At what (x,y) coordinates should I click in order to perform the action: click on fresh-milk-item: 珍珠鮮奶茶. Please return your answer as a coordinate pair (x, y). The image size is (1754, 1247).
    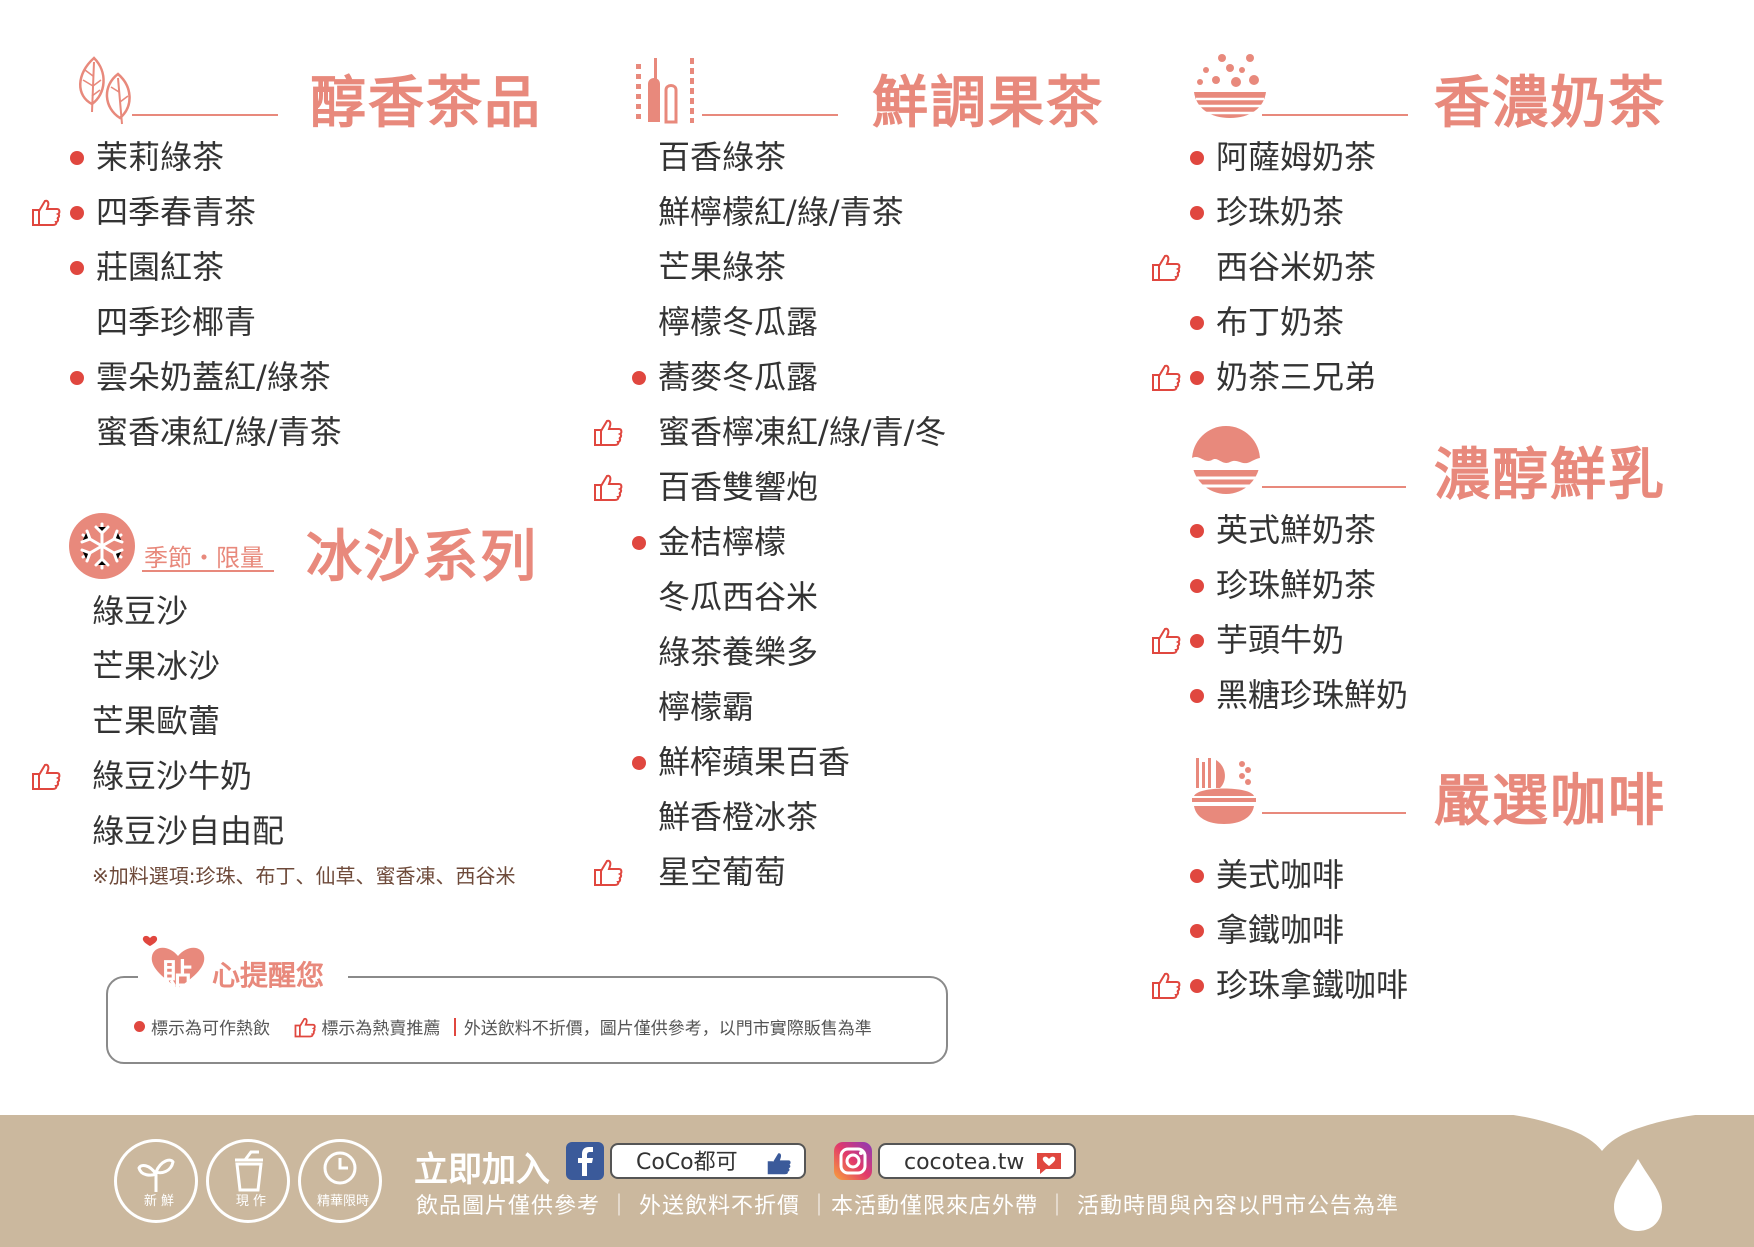
    Looking at the image, I should click on (1299, 585).